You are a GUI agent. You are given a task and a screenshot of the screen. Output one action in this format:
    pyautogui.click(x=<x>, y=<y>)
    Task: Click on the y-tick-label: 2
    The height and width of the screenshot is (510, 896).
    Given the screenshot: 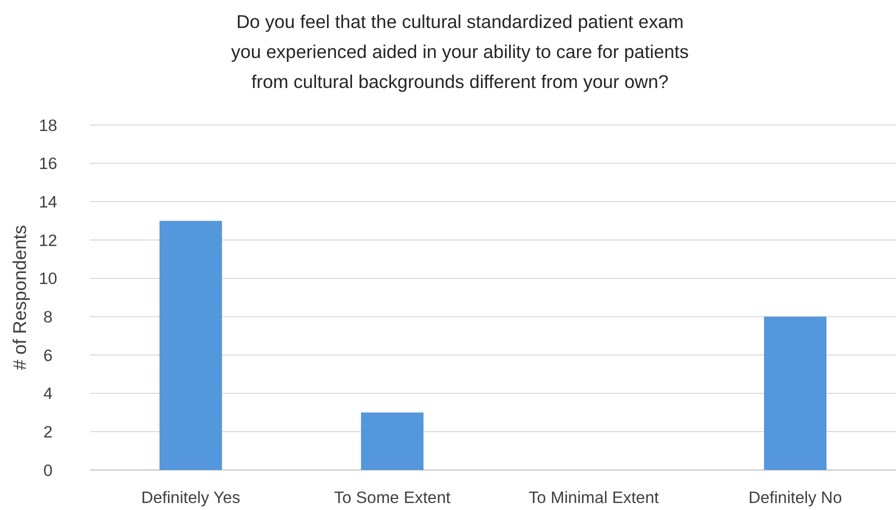 What is the action you would take?
    pyautogui.click(x=48, y=432)
    